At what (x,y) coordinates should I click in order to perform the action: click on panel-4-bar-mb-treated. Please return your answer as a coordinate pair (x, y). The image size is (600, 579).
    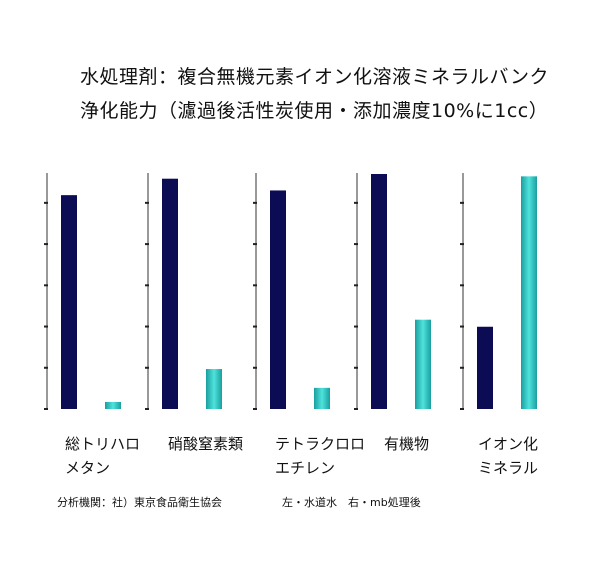
    Looking at the image, I should click on (423, 364).